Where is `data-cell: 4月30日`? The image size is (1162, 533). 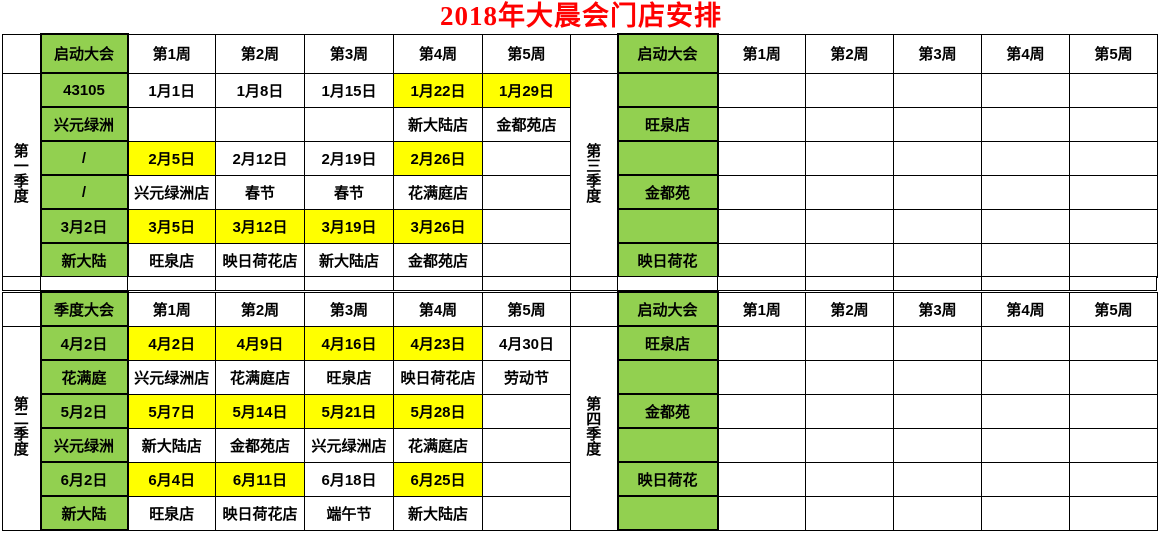
data-cell: 4月30日 is located at coordinates (526, 343).